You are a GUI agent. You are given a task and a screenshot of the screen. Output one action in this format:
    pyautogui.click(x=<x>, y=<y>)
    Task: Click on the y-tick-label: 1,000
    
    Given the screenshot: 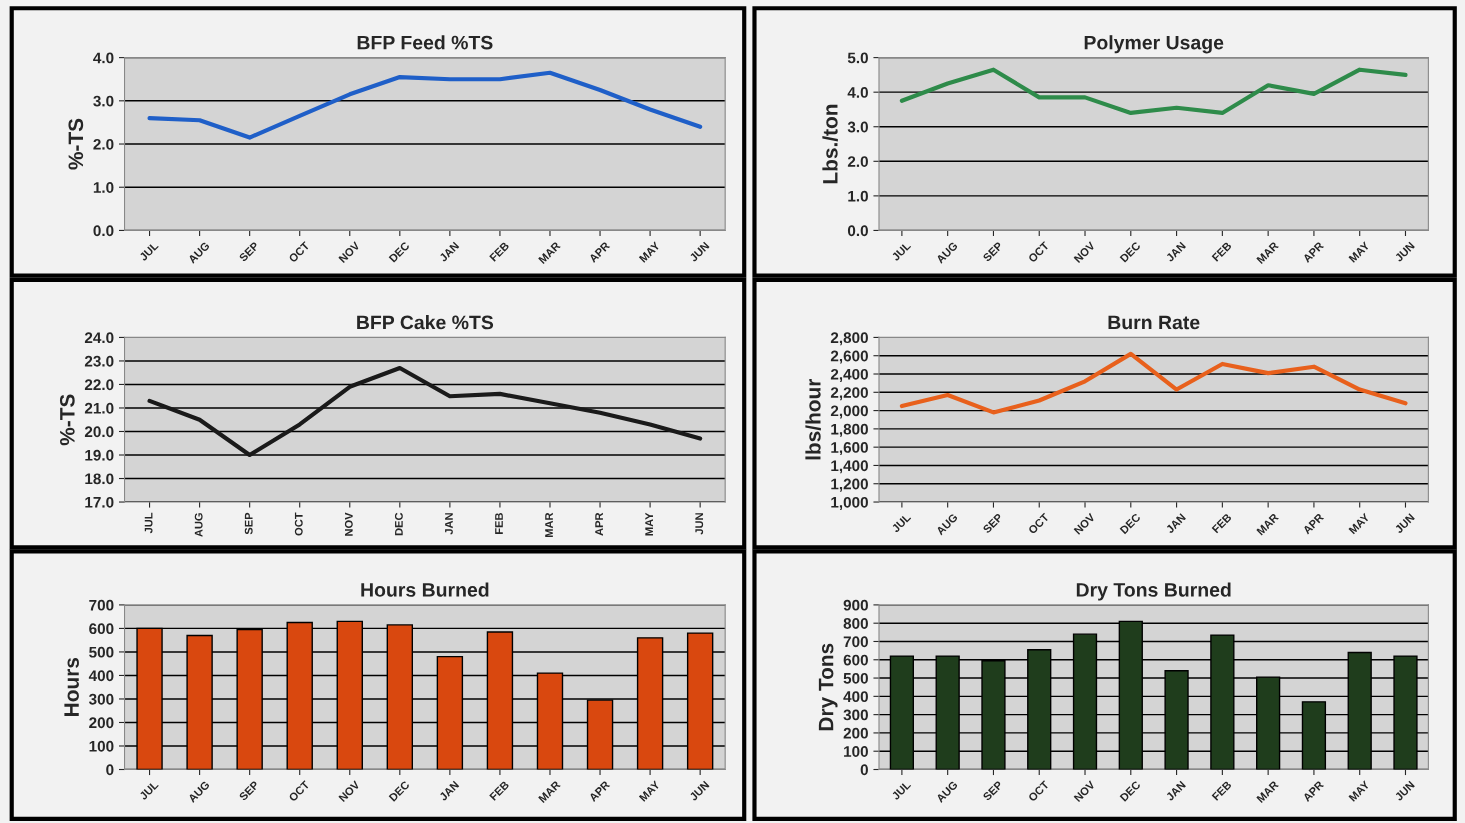 What is the action you would take?
    pyautogui.click(x=849, y=503)
    